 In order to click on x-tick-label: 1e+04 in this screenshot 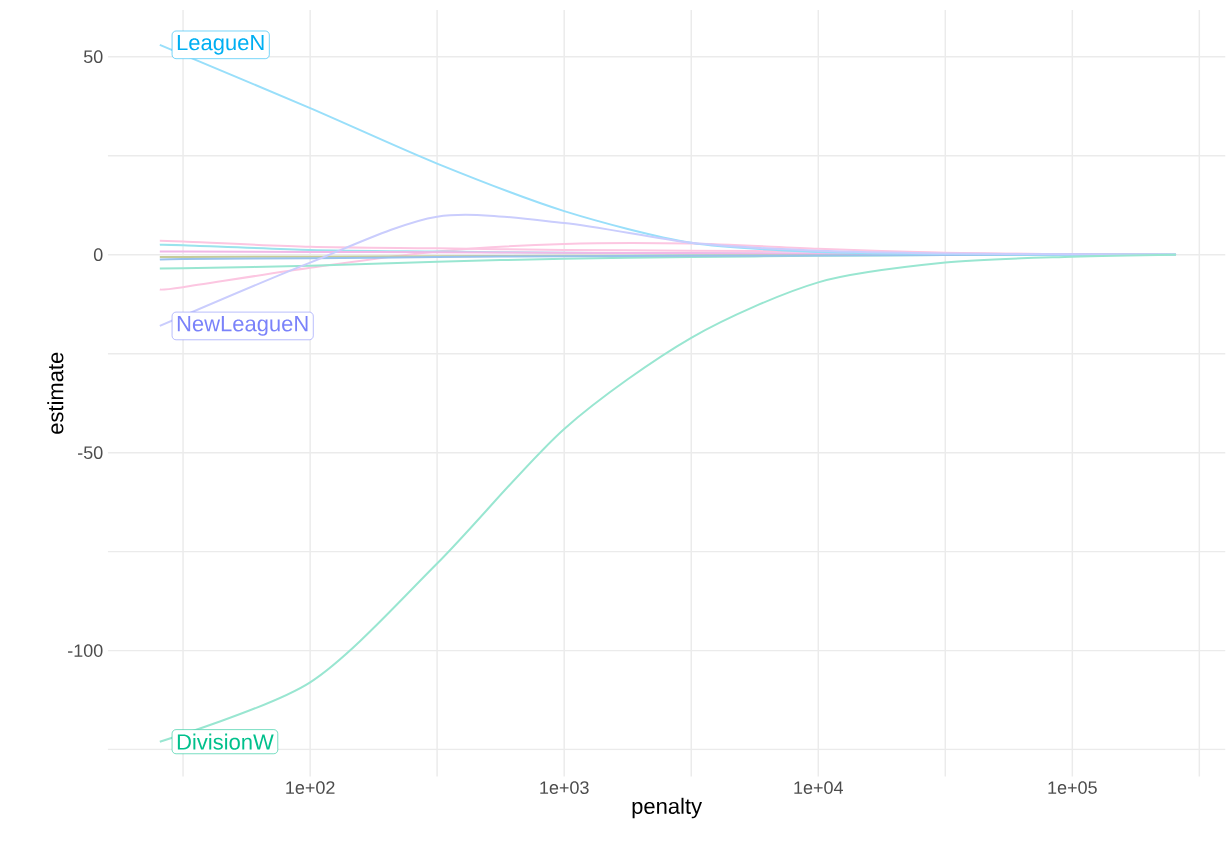, I will do `click(818, 787)`.